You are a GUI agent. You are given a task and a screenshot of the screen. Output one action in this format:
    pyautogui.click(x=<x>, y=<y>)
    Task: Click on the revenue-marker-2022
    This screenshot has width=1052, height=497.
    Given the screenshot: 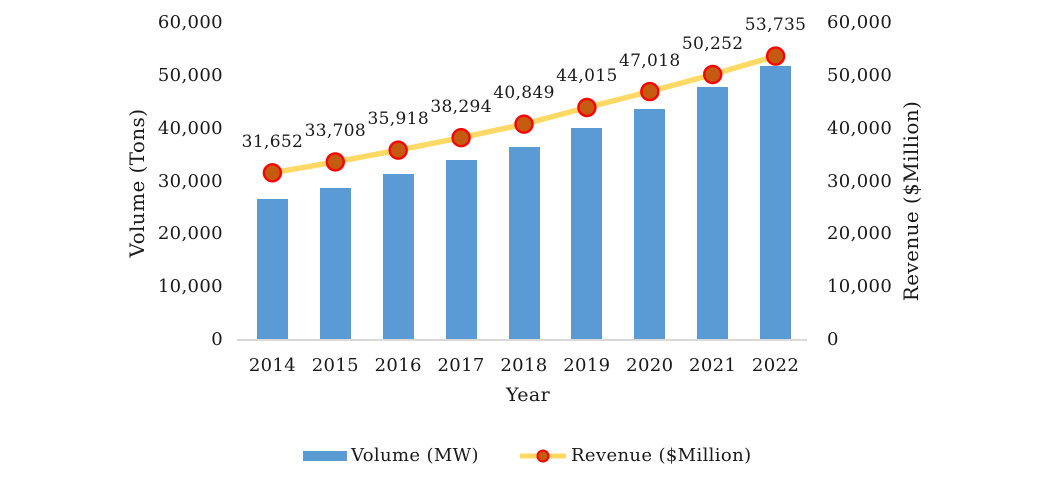 What is the action you would take?
    pyautogui.click(x=775, y=56)
    